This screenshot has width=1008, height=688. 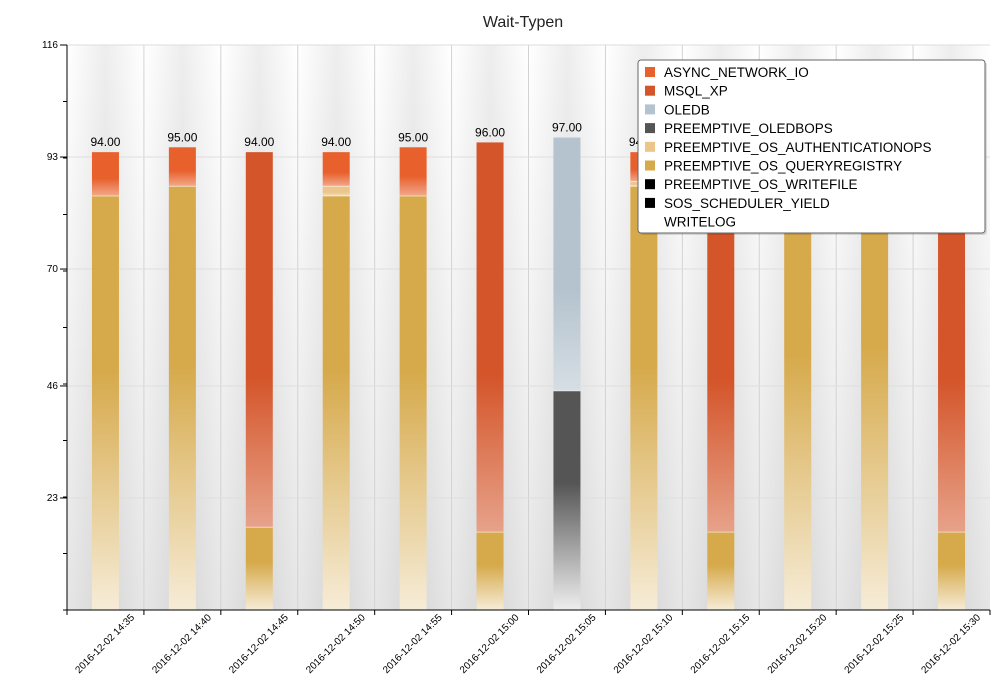 I want to click on y-tick-label: 23, so click(x=53, y=498).